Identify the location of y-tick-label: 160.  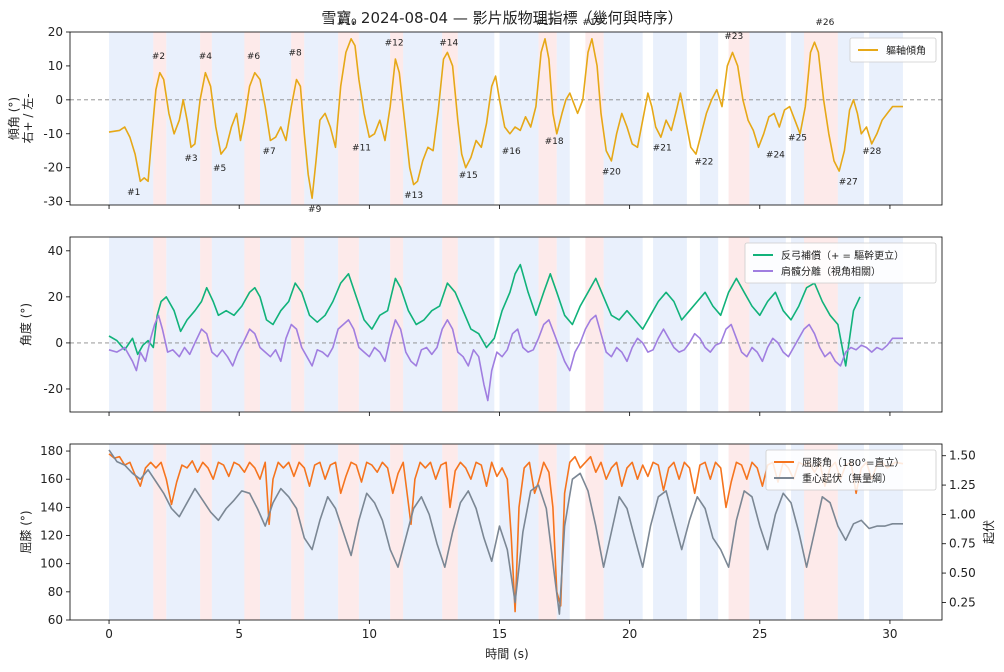
(51, 479).